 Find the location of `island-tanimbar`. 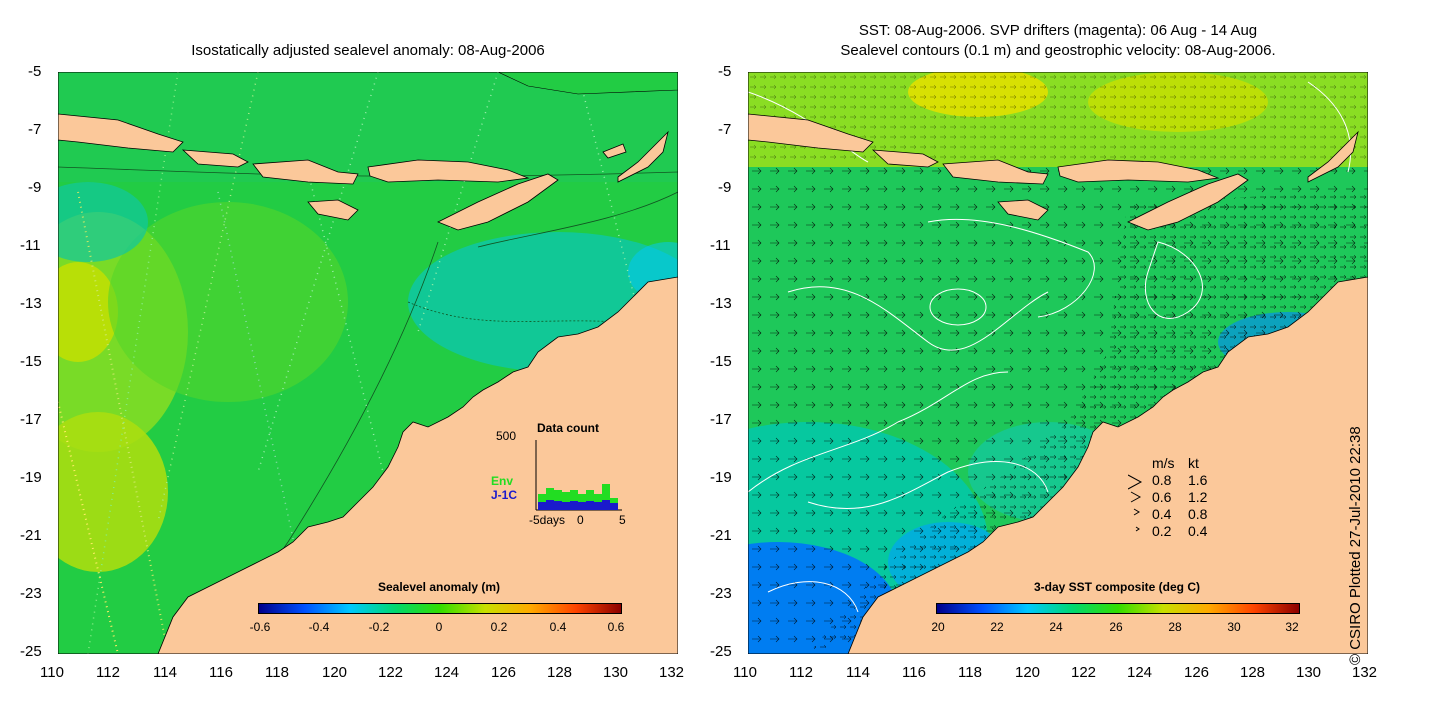

island-tanimbar is located at coordinates (643, 156).